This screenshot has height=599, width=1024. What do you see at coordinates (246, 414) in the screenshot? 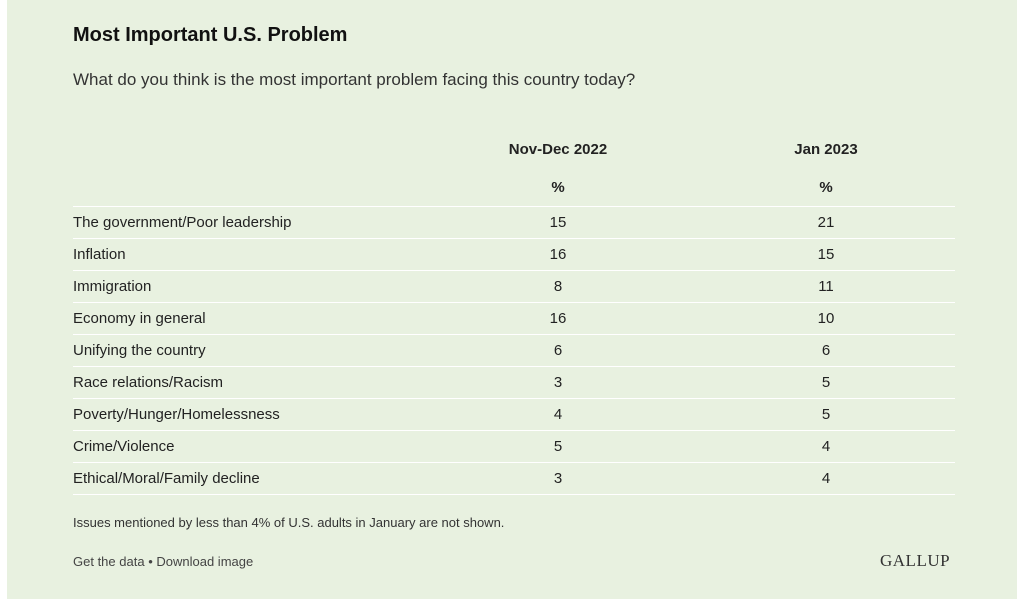
I see `row-label: Poverty/Hunger/Homelessness` at bounding box center [246, 414].